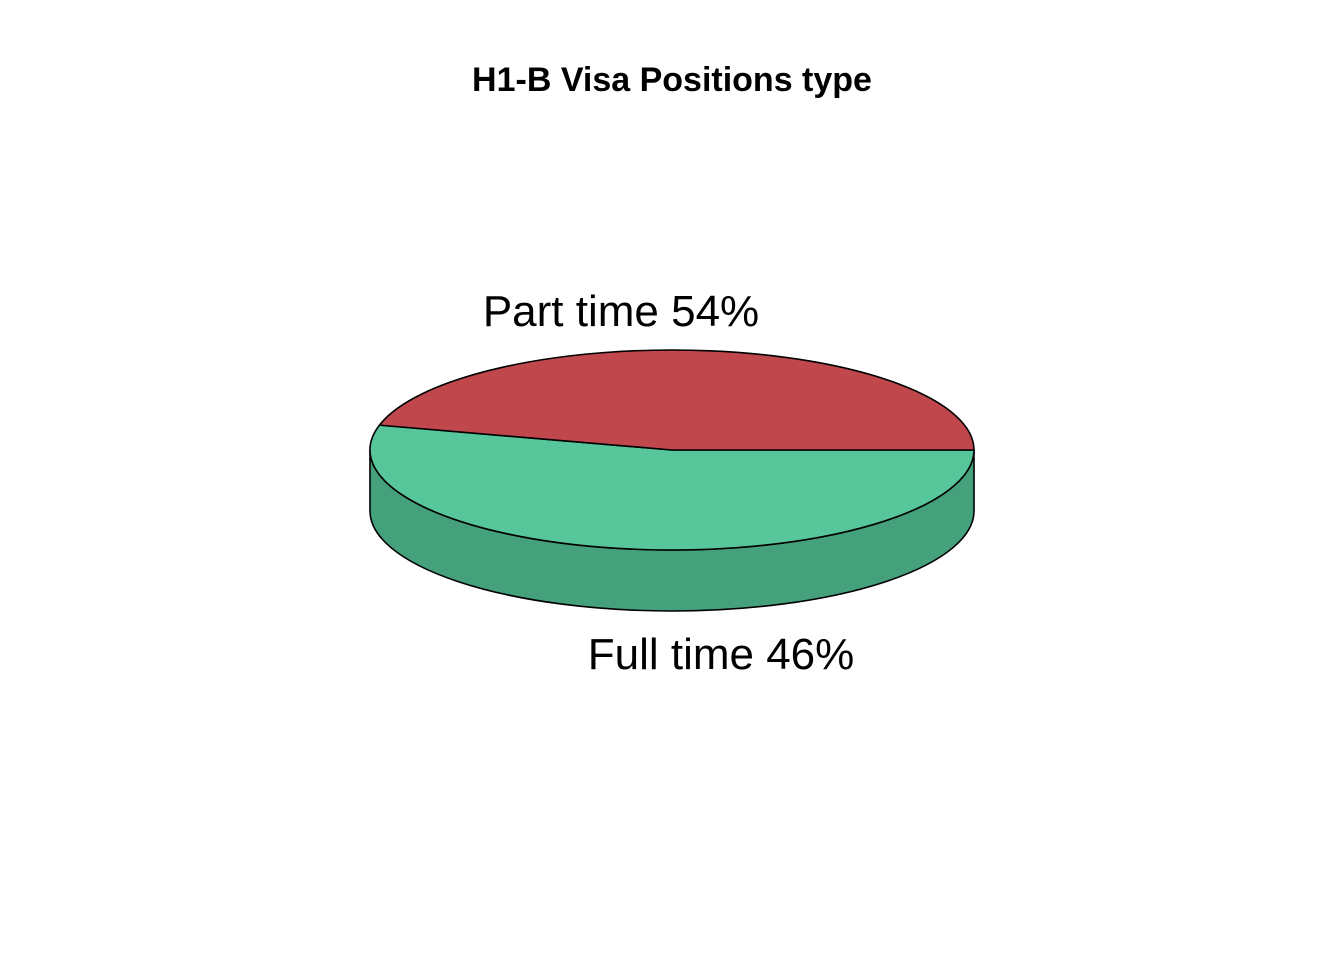  Describe the element at coordinates (721, 654) in the screenshot. I see `slice-label-full-time: Full time 46%` at that location.